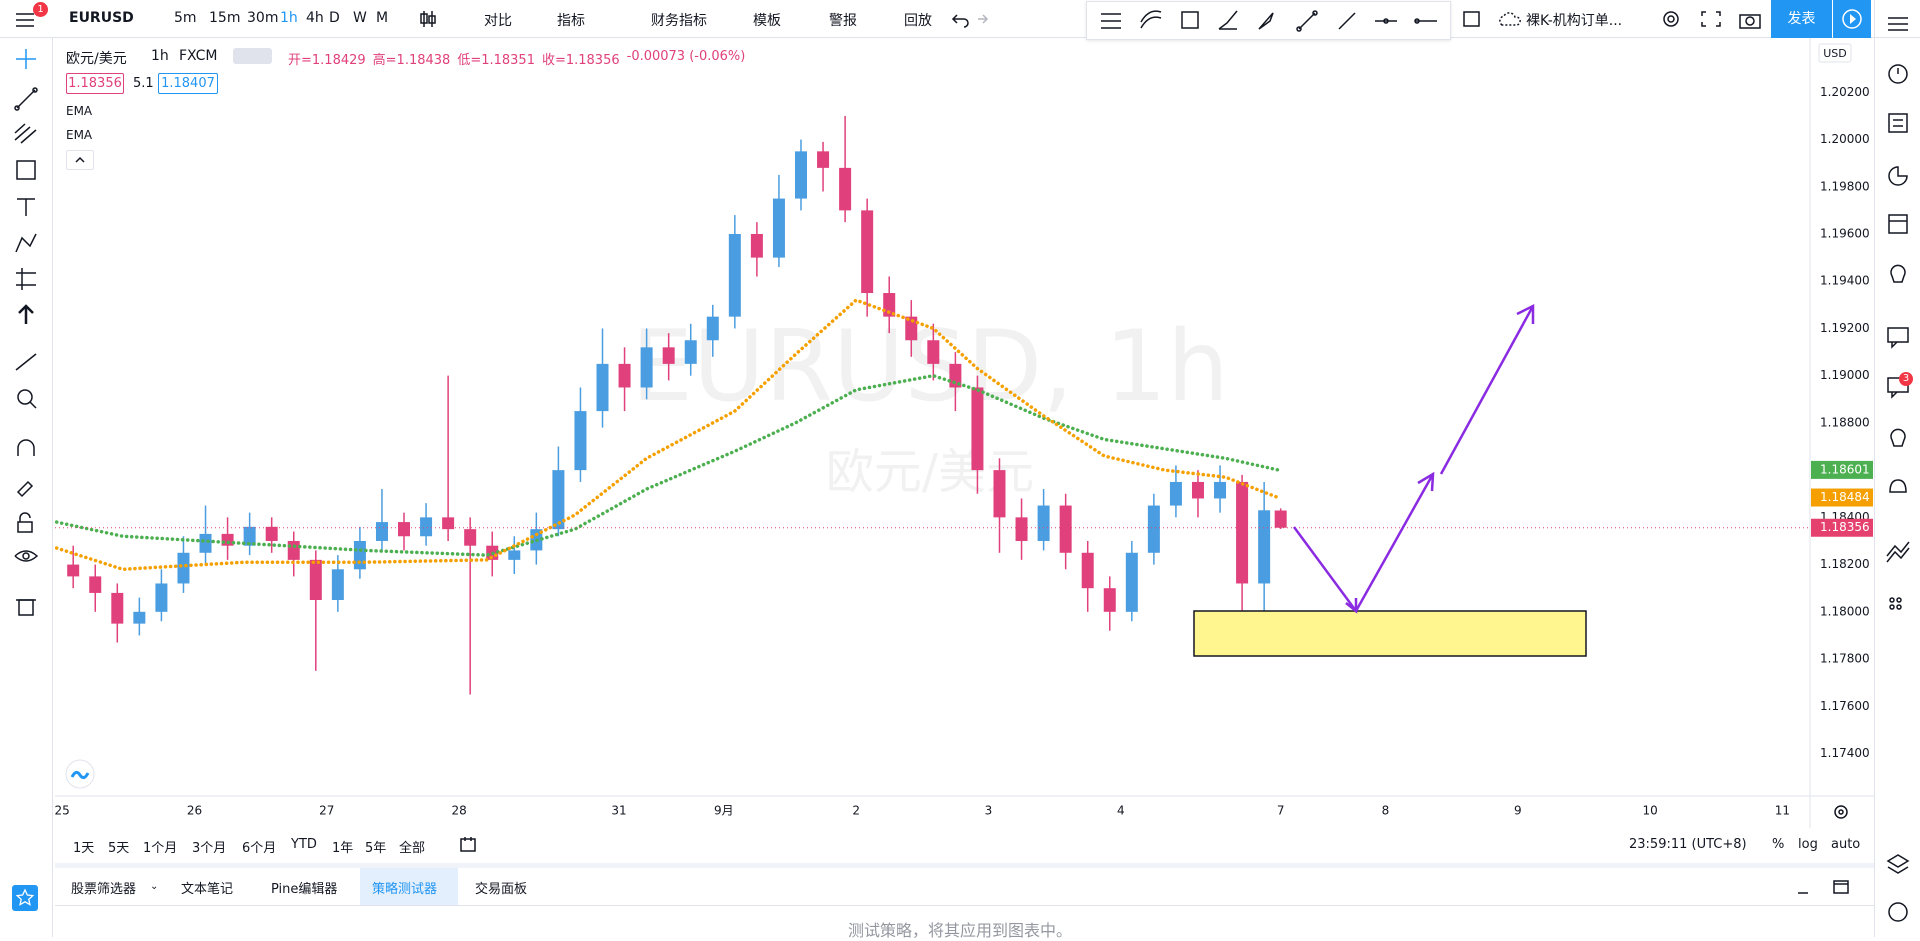 The width and height of the screenshot is (1920, 941). I want to click on cloud-icon, so click(1510, 19).